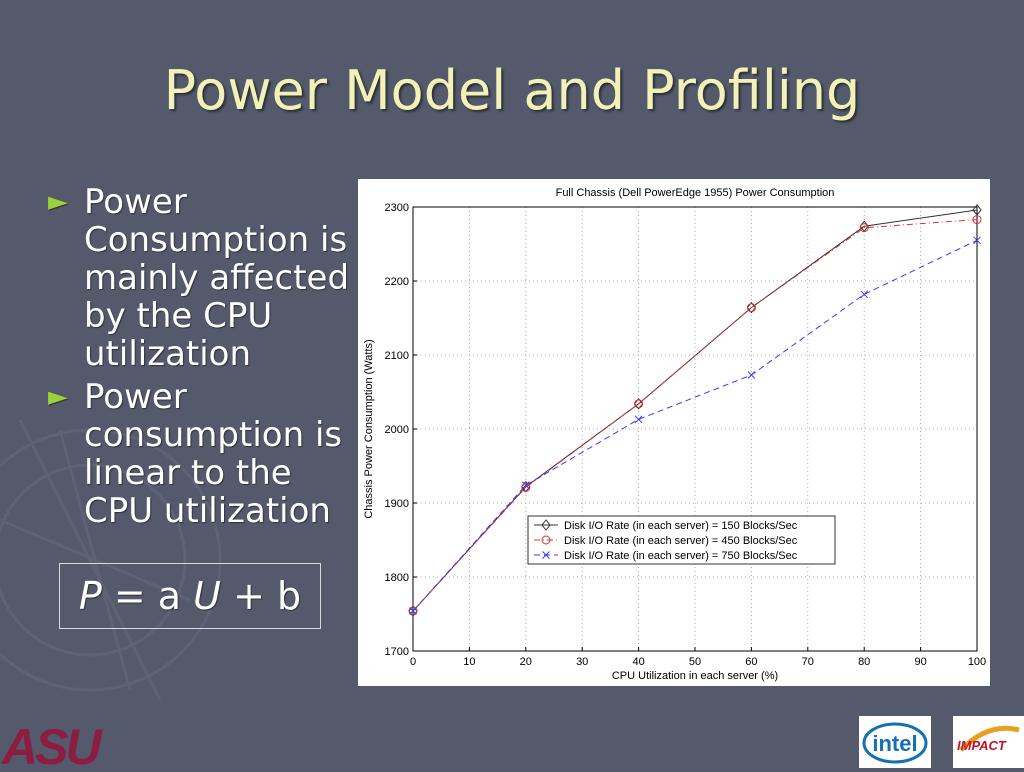 This screenshot has width=1024, height=772. What do you see at coordinates (512, 90) in the screenshot?
I see `slide-title: Power Model and Profiling` at bounding box center [512, 90].